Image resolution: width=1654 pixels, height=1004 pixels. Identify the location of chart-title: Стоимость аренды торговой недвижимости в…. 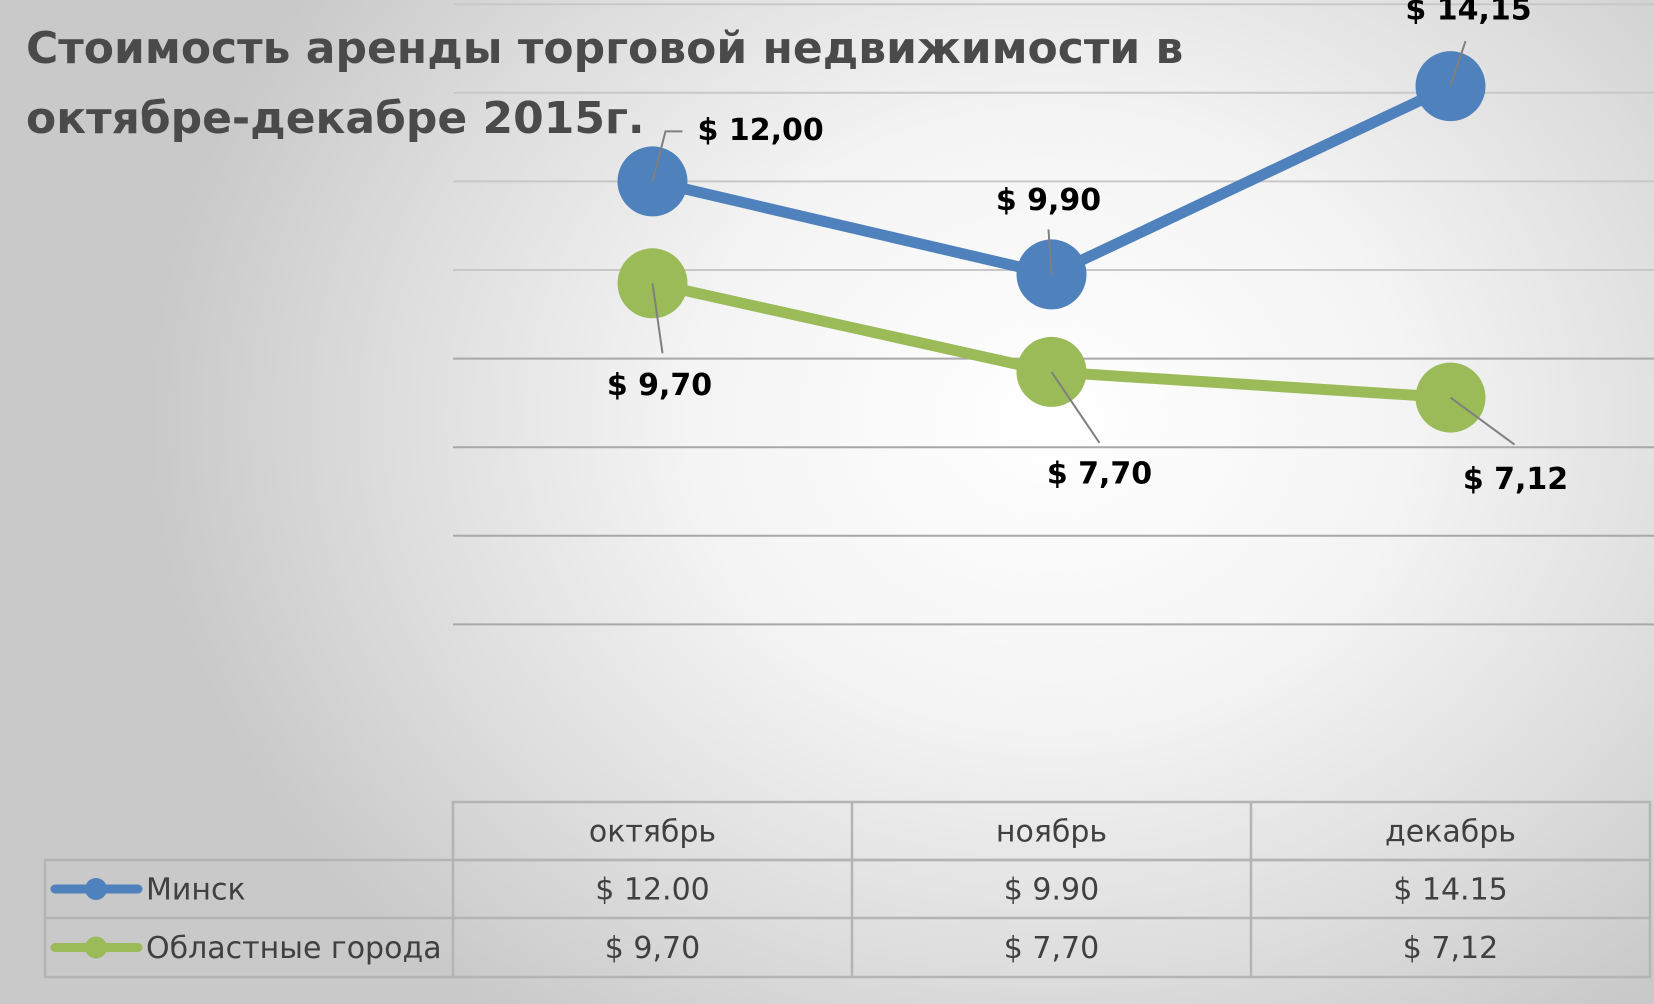
(605, 83).